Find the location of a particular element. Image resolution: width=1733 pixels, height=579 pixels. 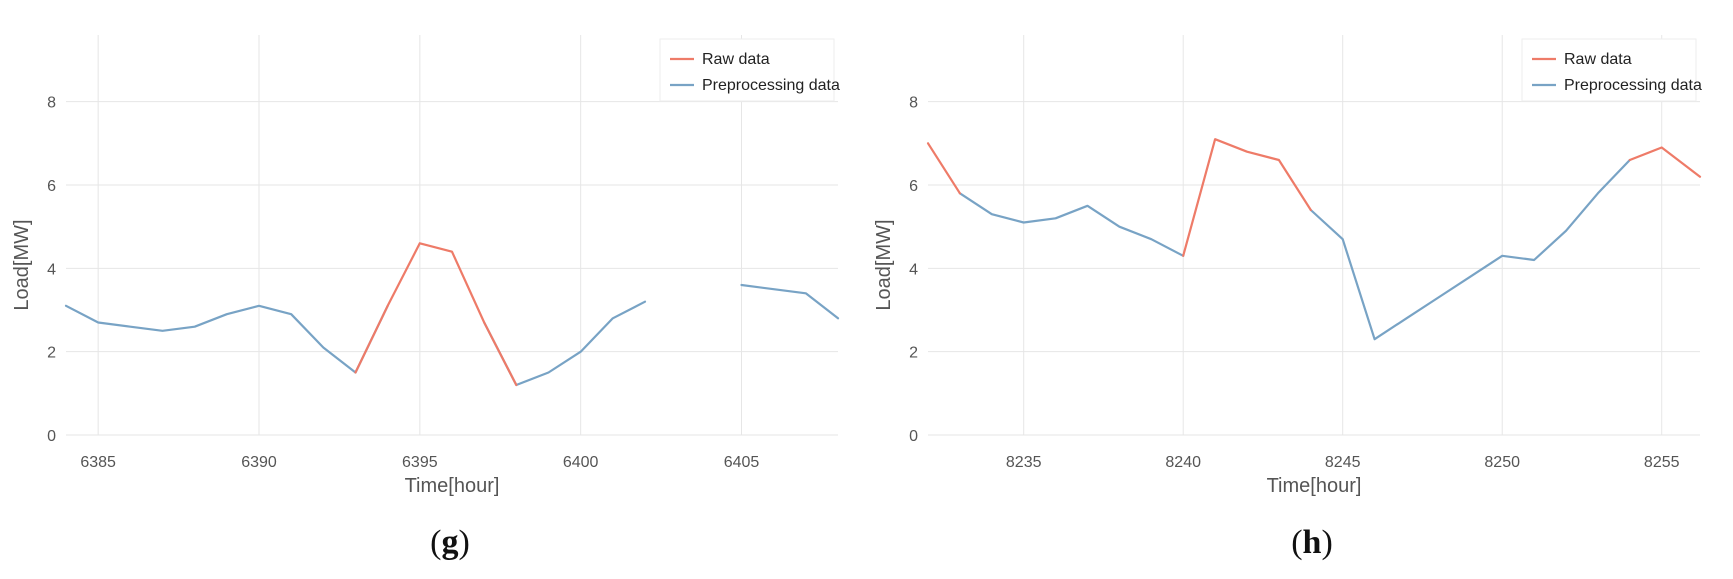

x-tick-label: 8250 is located at coordinates (1502, 462).